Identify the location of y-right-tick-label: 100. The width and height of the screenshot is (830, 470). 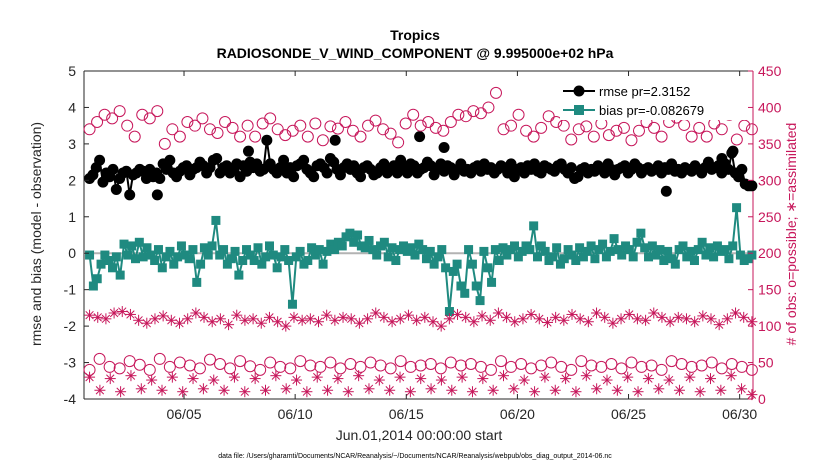
(770, 326).